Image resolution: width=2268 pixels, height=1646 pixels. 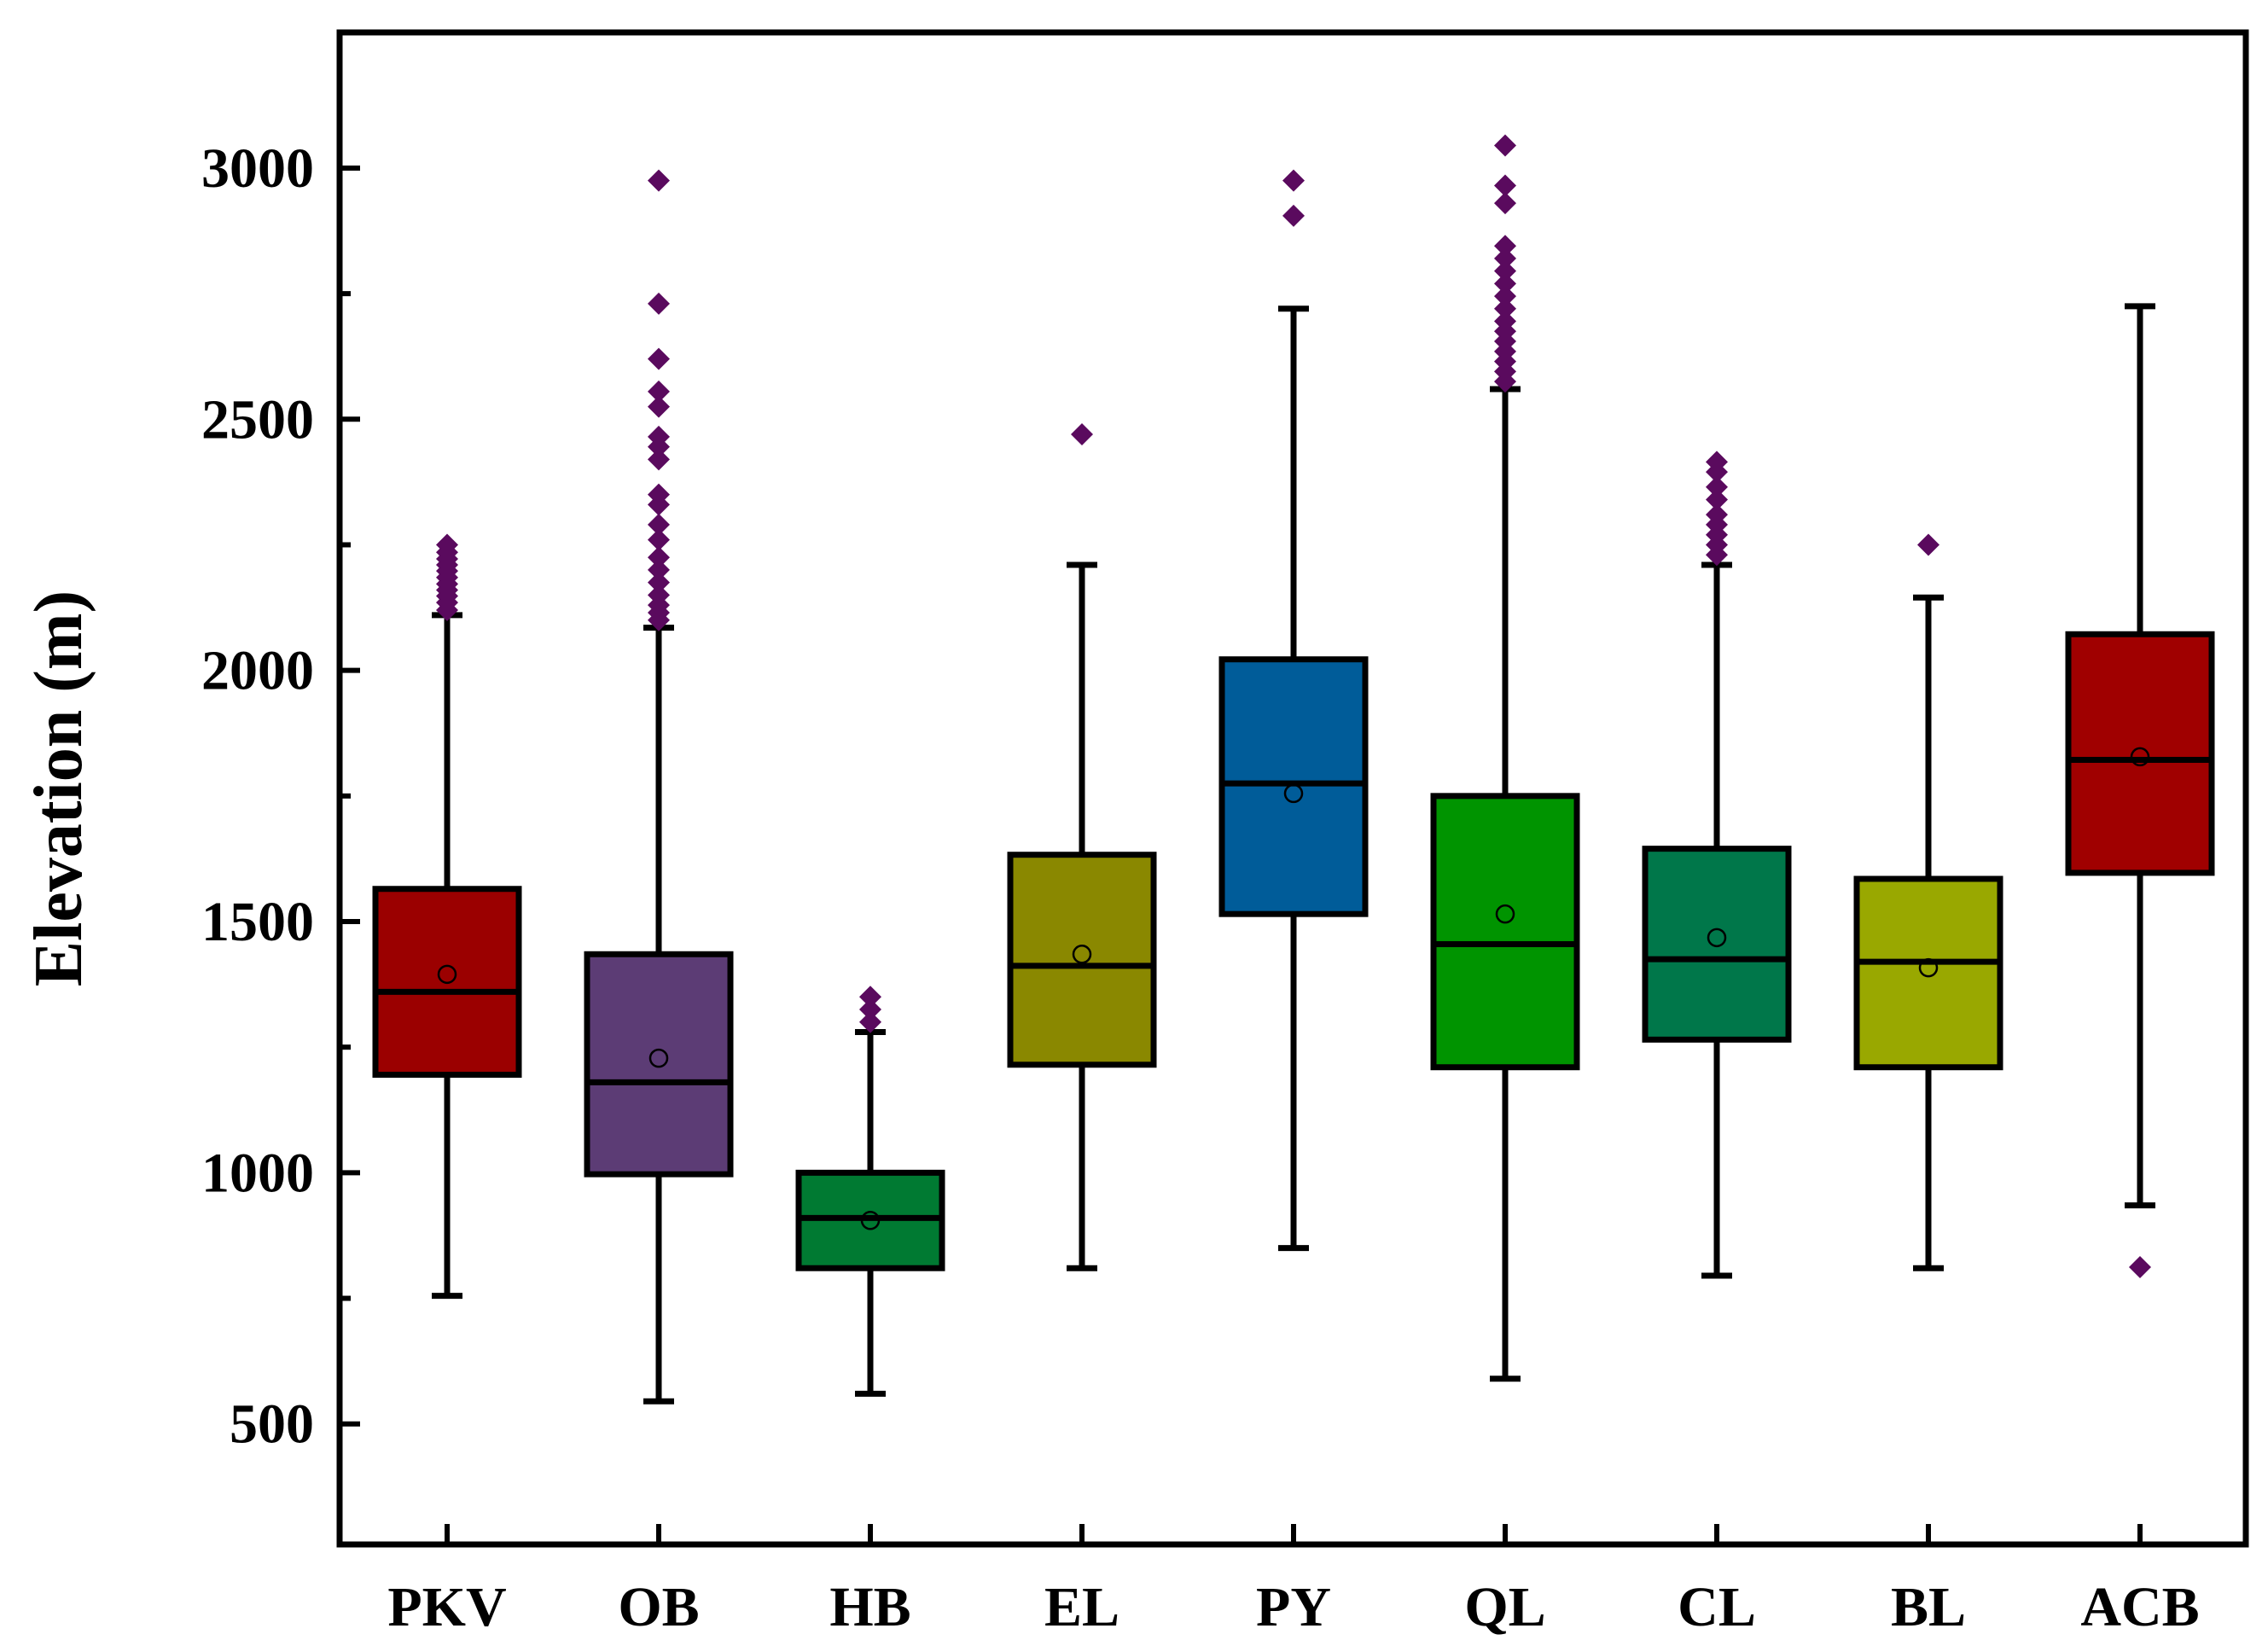 I want to click on box-bl, so click(x=1928, y=902).